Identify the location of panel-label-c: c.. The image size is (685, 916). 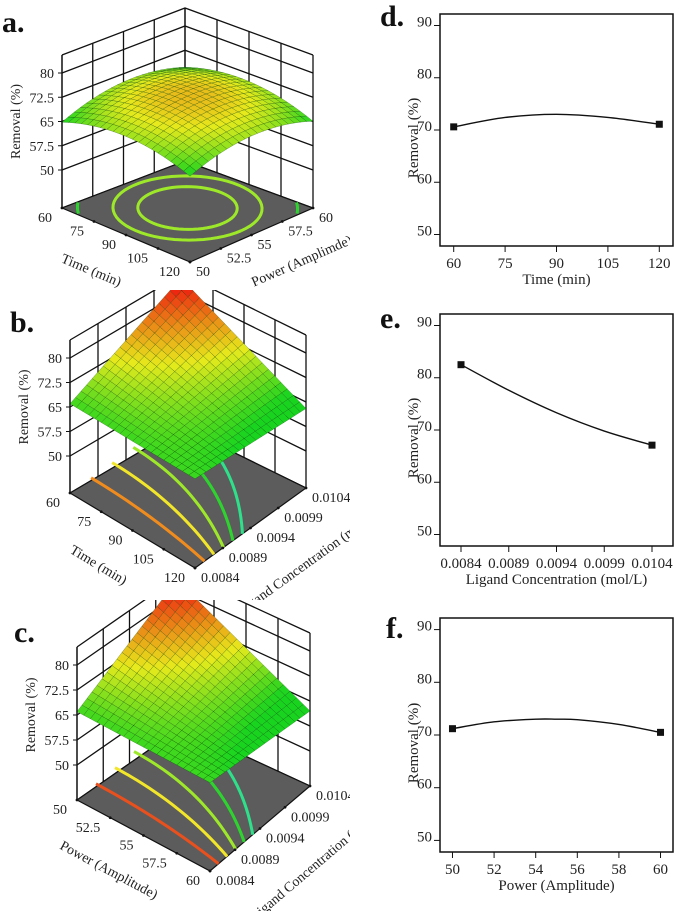
(24, 632).